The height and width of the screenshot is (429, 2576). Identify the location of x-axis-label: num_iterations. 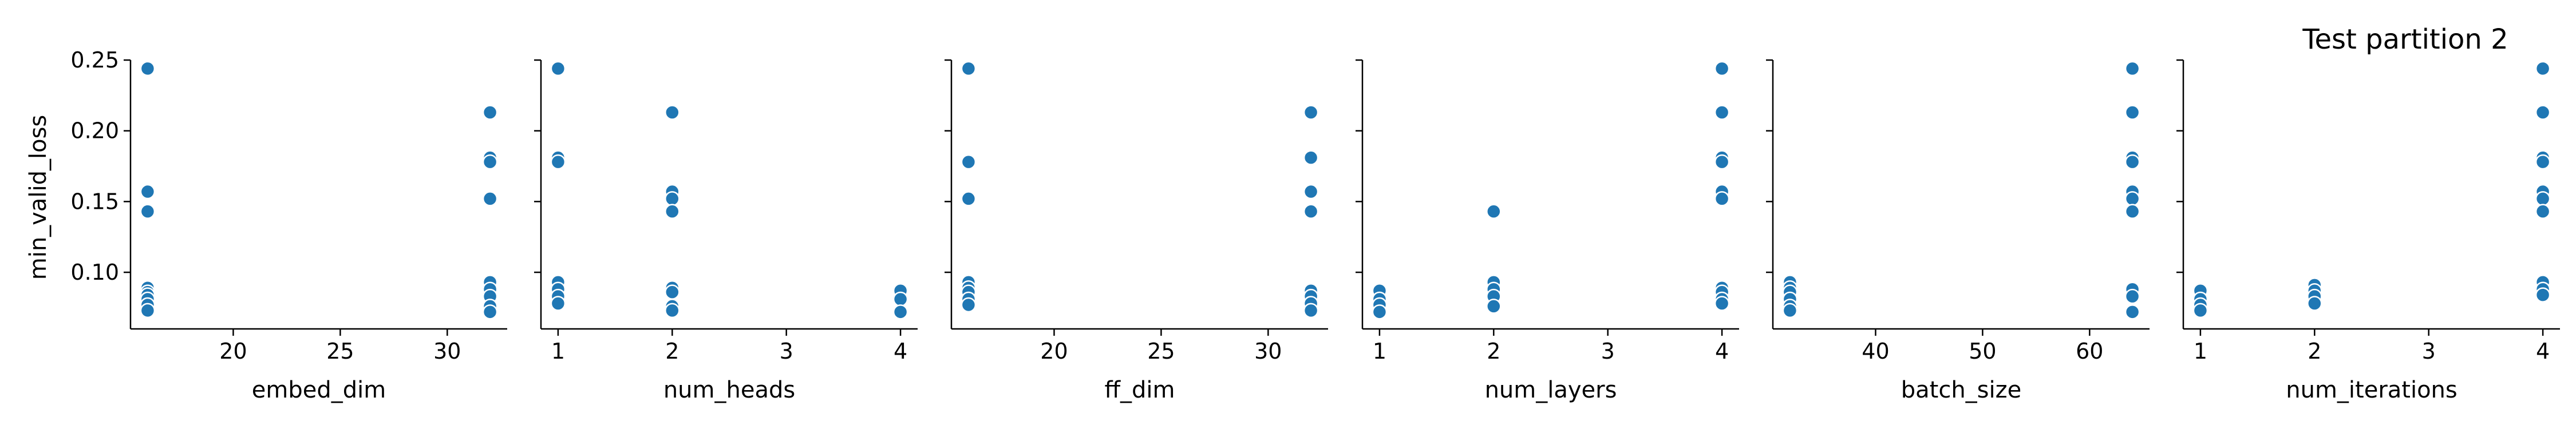
(2372, 390).